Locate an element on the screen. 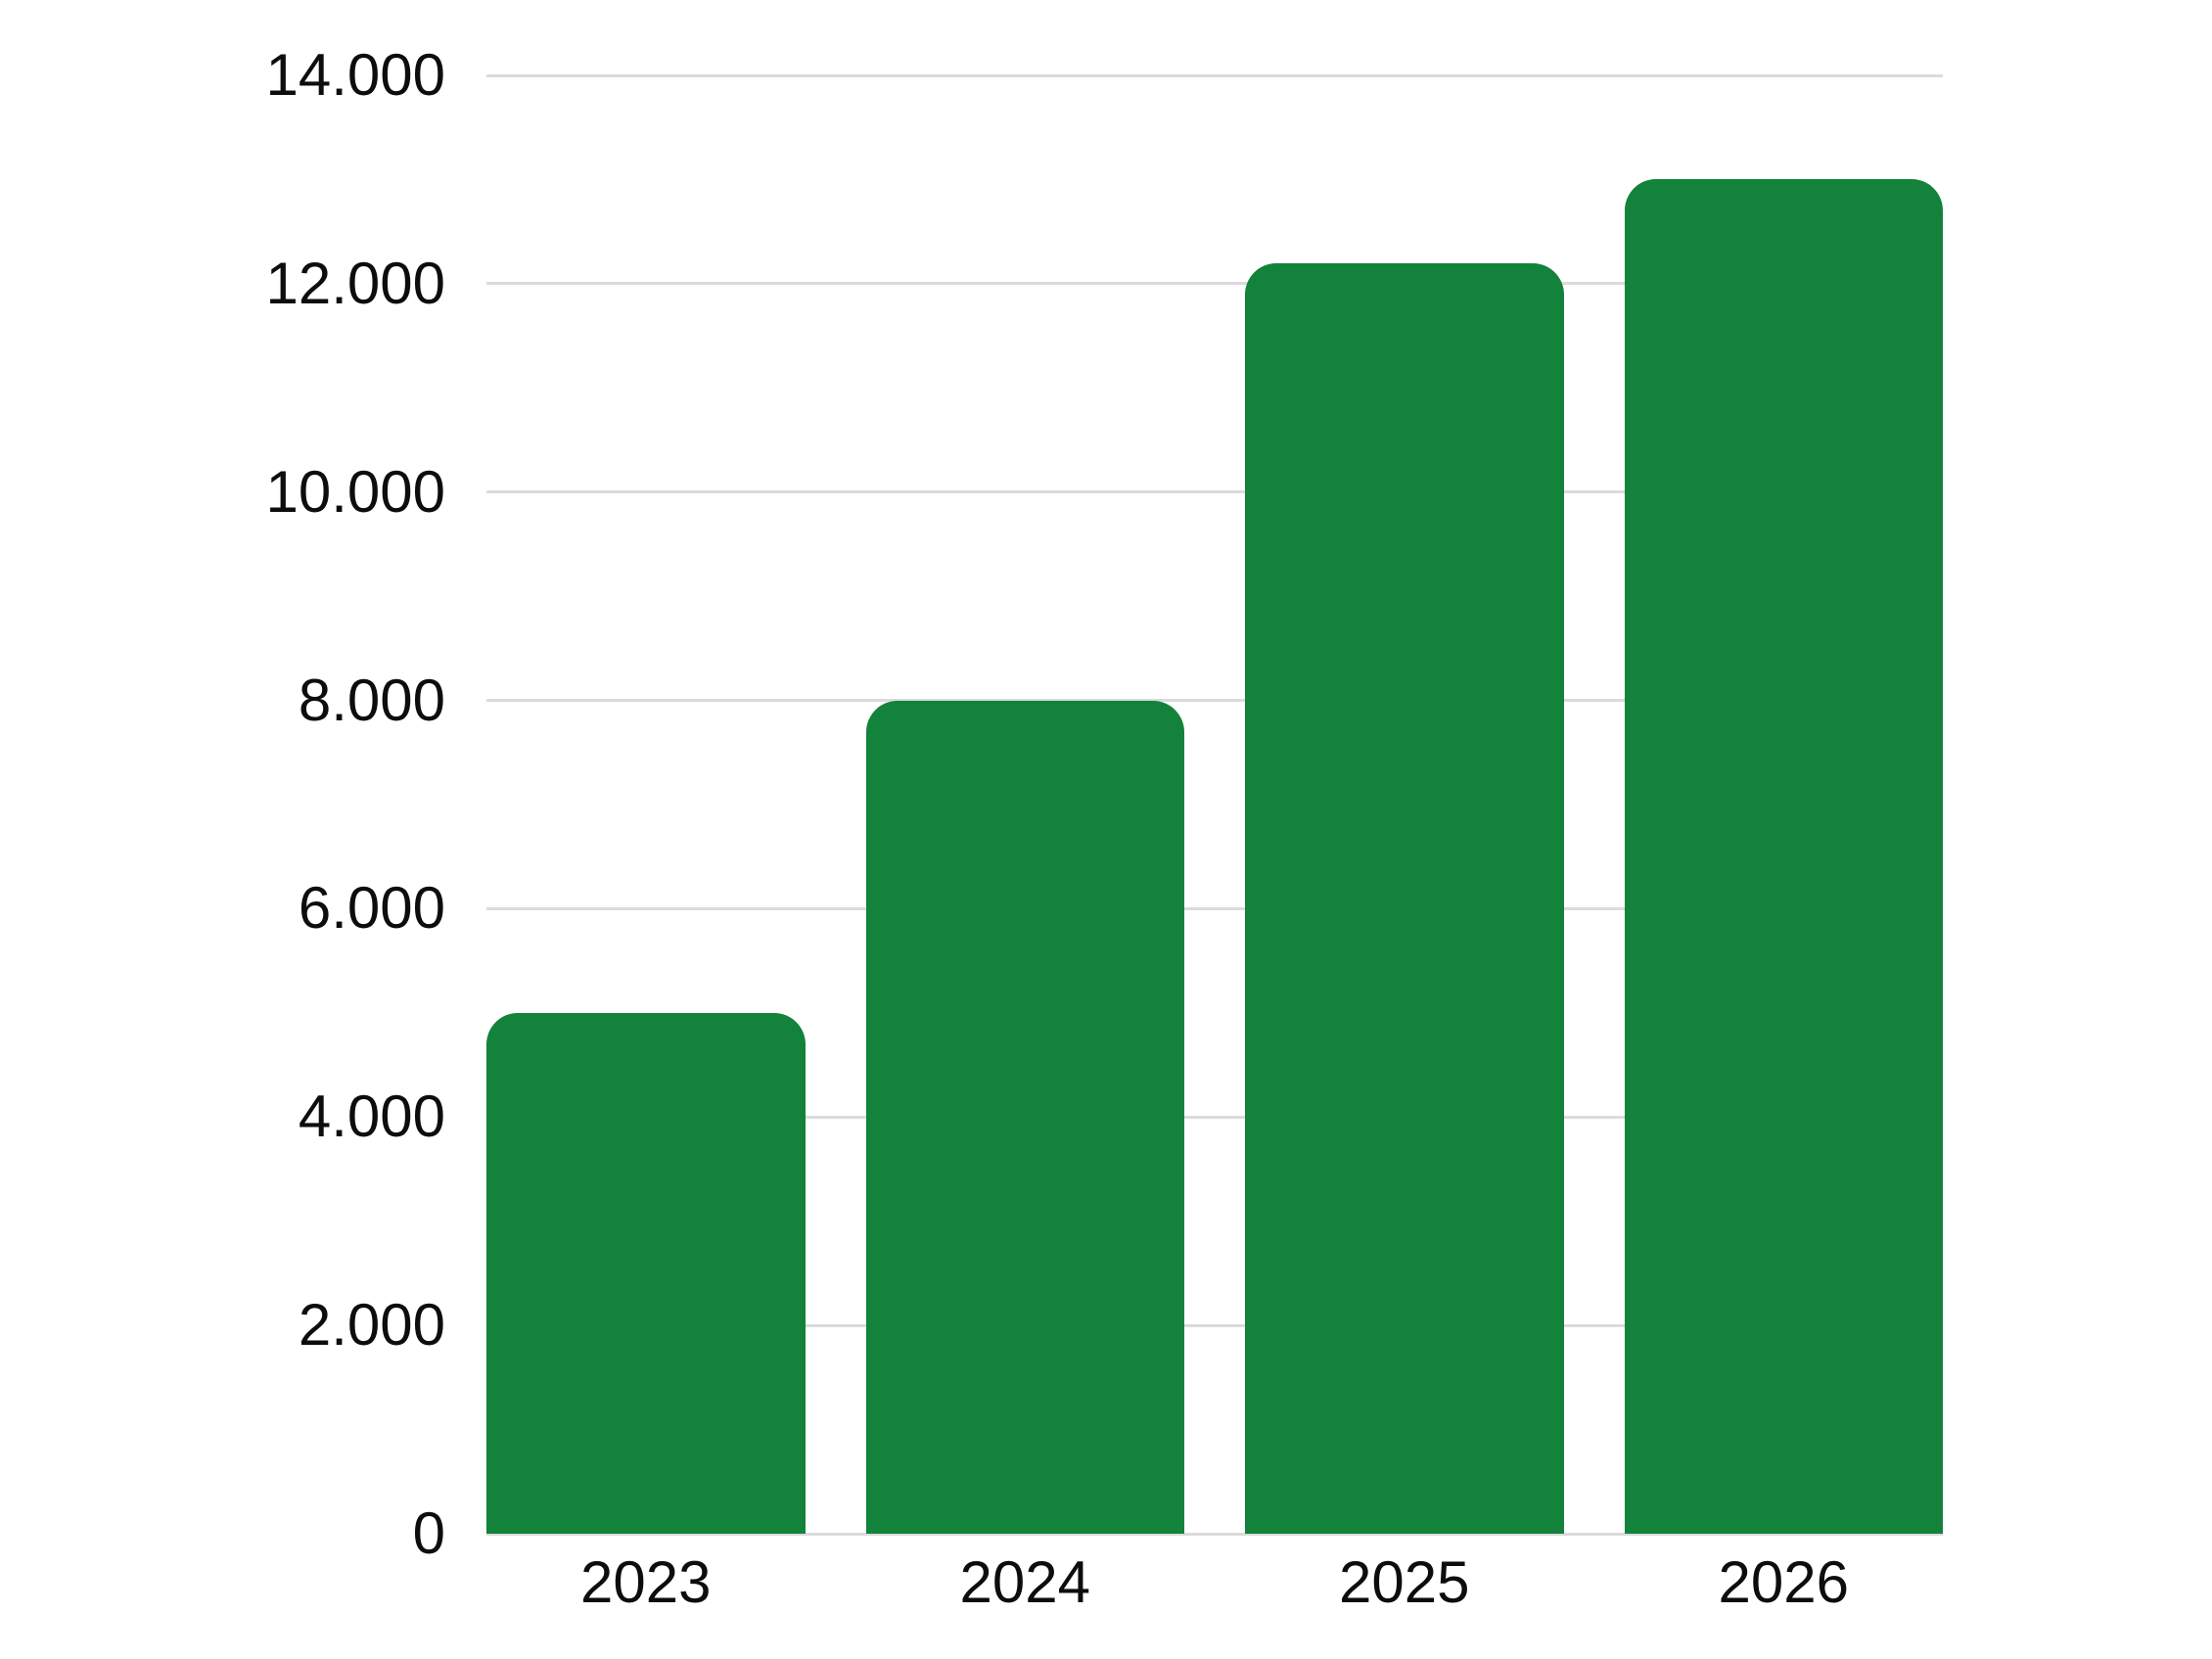 Image resolution: width=2212 pixels, height=1659 pixels. y-axis-tick-label: 6.000 is located at coordinates (371, 908).